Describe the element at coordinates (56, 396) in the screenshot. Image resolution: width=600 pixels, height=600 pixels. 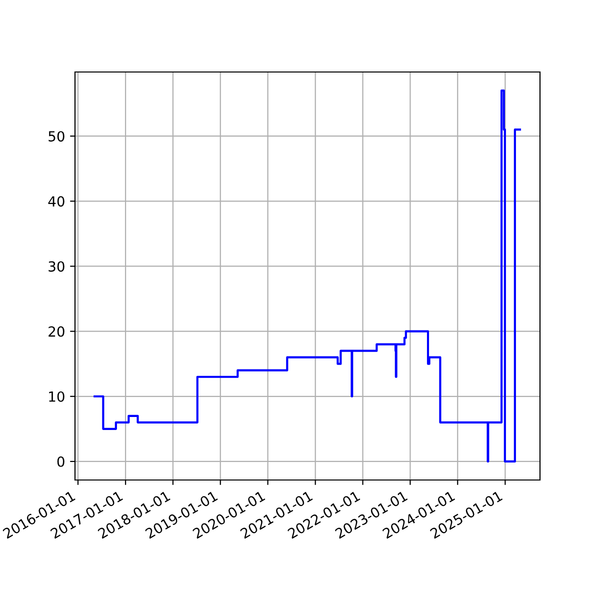
I see `y-tick-label: 10` at that location.